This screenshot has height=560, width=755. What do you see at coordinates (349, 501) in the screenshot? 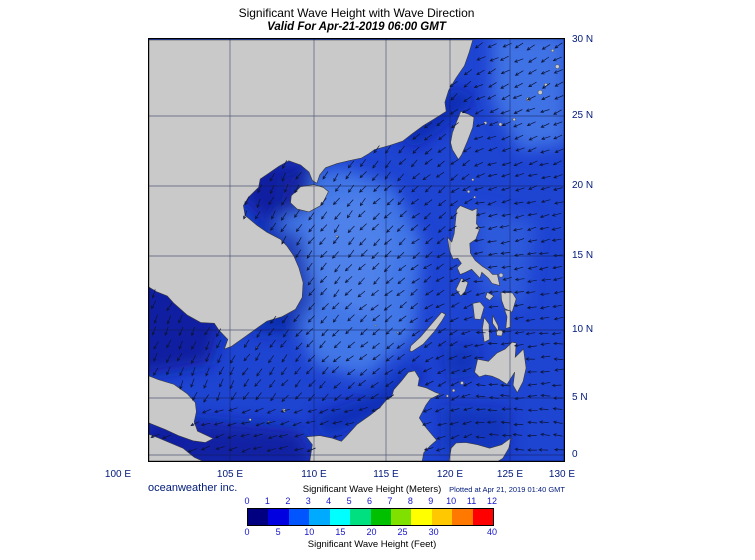
I see `meters-tick-label: 5` at bounding box center [349, 501].